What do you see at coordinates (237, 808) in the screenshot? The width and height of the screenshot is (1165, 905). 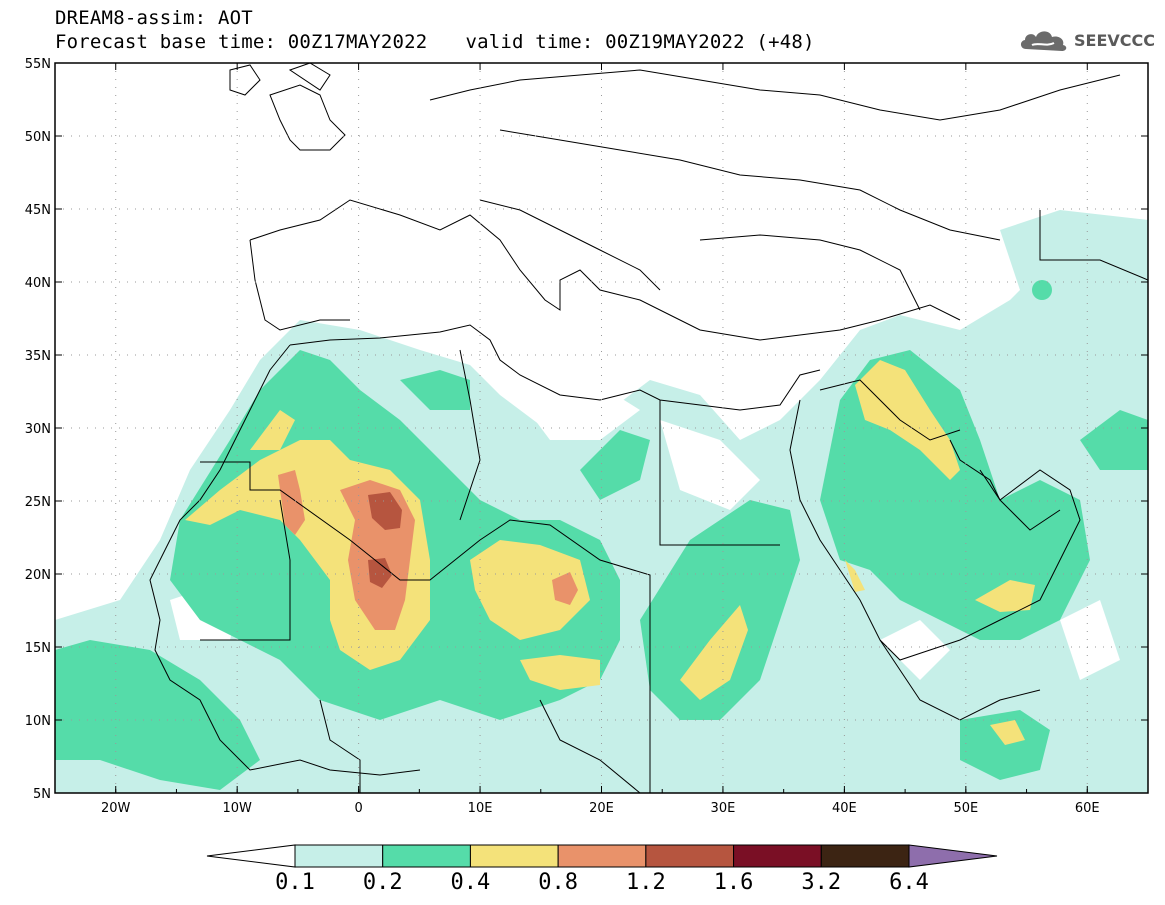 I see `lon-tick-label: 10W` at bounding box center [237, 808].